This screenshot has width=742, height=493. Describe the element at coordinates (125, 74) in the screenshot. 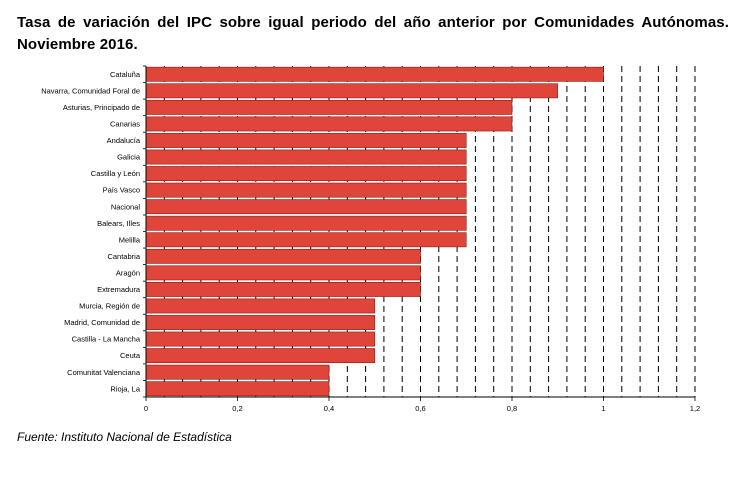

I see `category-label: Cataluña` at that location.